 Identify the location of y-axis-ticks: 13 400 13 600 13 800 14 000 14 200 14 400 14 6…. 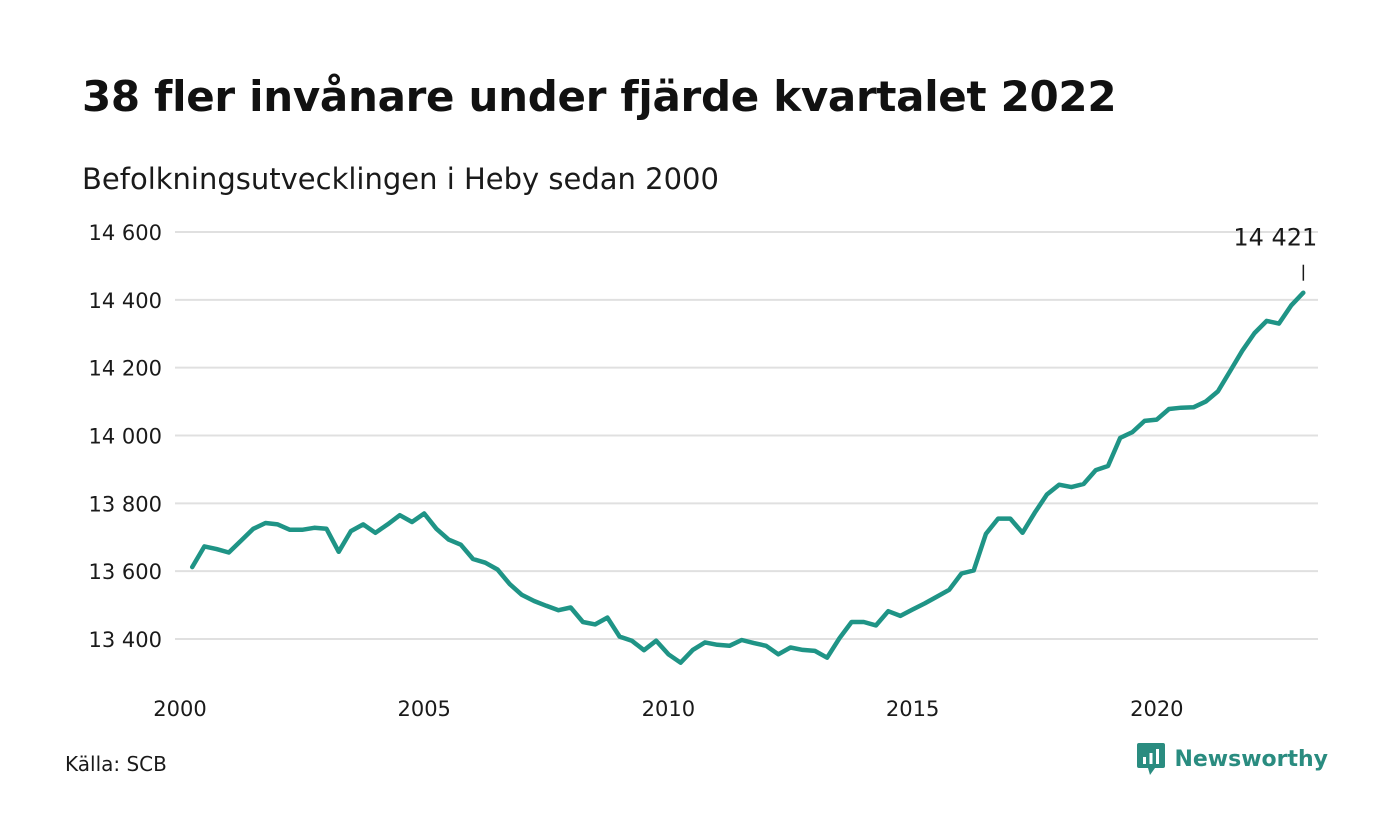
(125, 436).